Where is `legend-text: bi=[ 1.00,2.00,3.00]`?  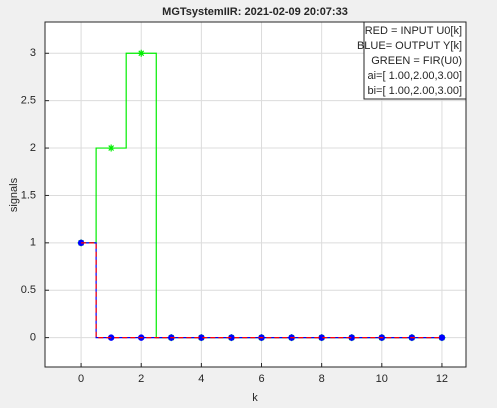
legend-text: bi=[ 1.00,2.00,3.00] is located at coordinates (415, 91).